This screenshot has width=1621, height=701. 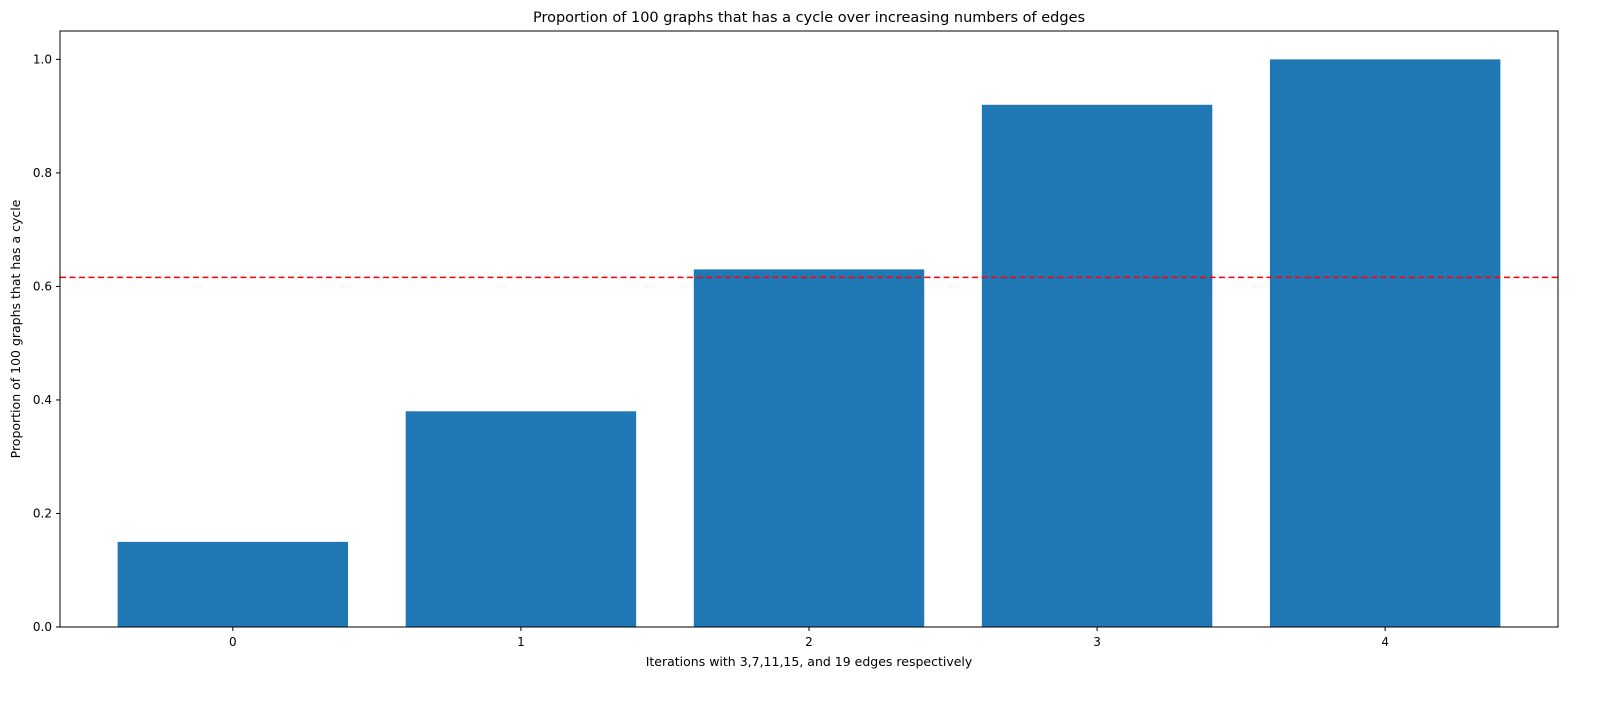 What do you see at coordinates (42, 286) in the screenshot?
I see `y-tick-label: 0.6` at bounding box center [42, 286].